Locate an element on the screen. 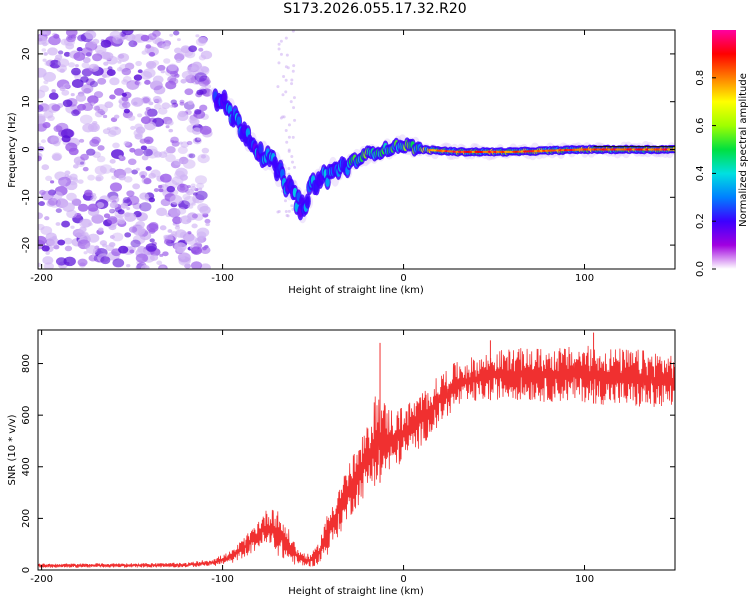 The image size is (750, 600). snr-y-tick-label: 400 is located at coordinates (26, 466).